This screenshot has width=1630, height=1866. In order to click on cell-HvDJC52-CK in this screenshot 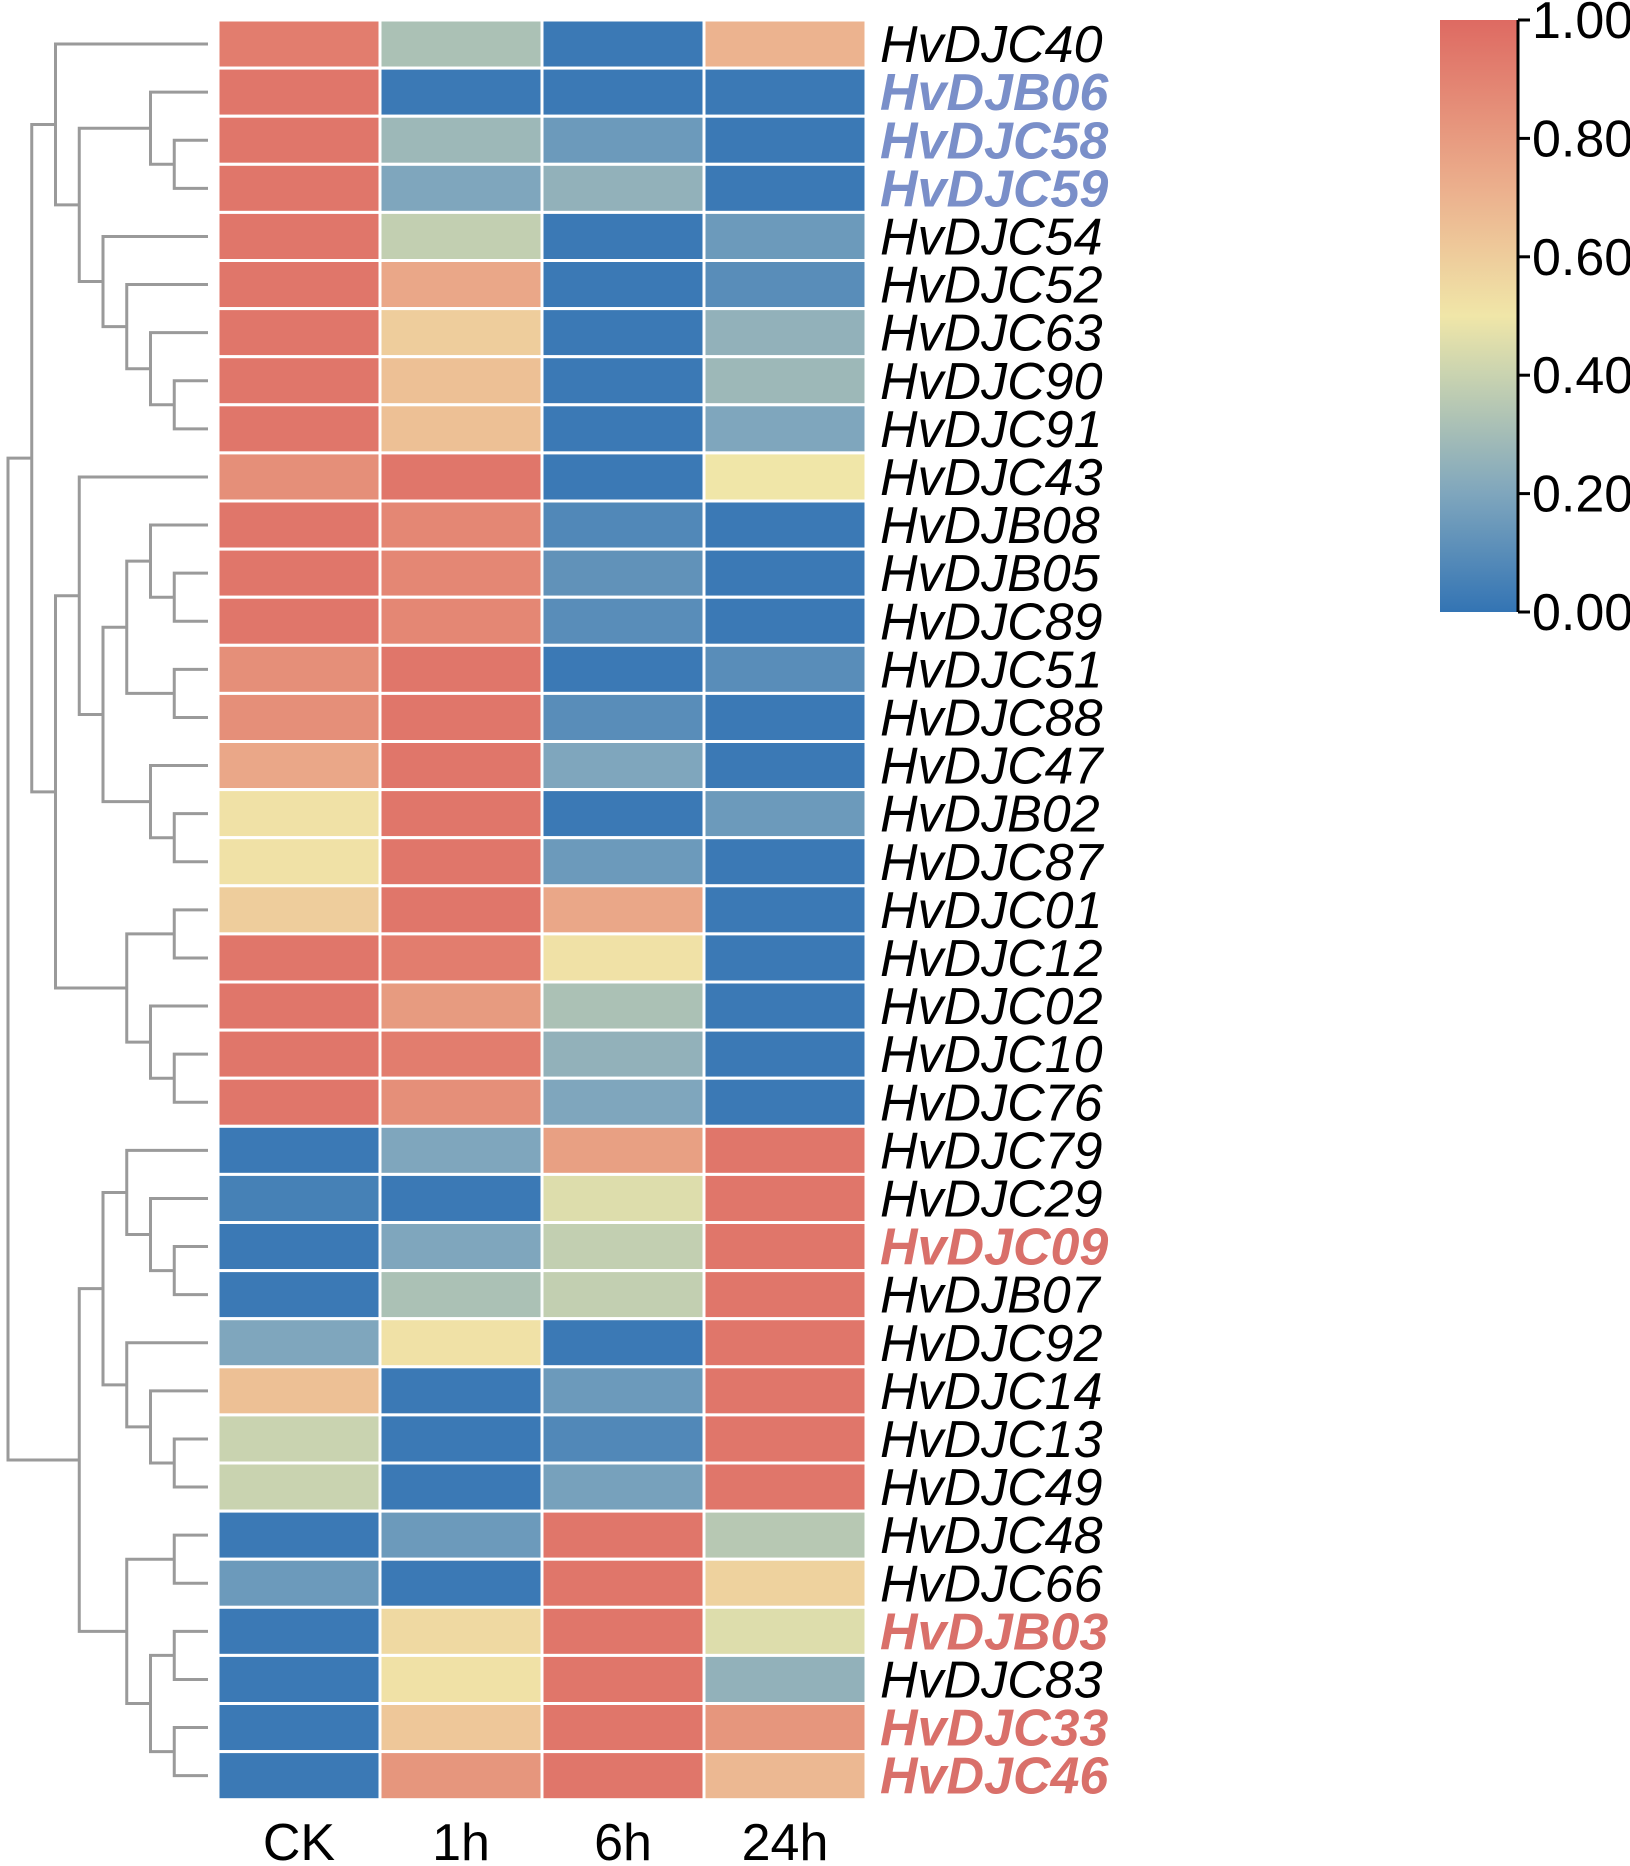, I will do `click(299, 285)`.